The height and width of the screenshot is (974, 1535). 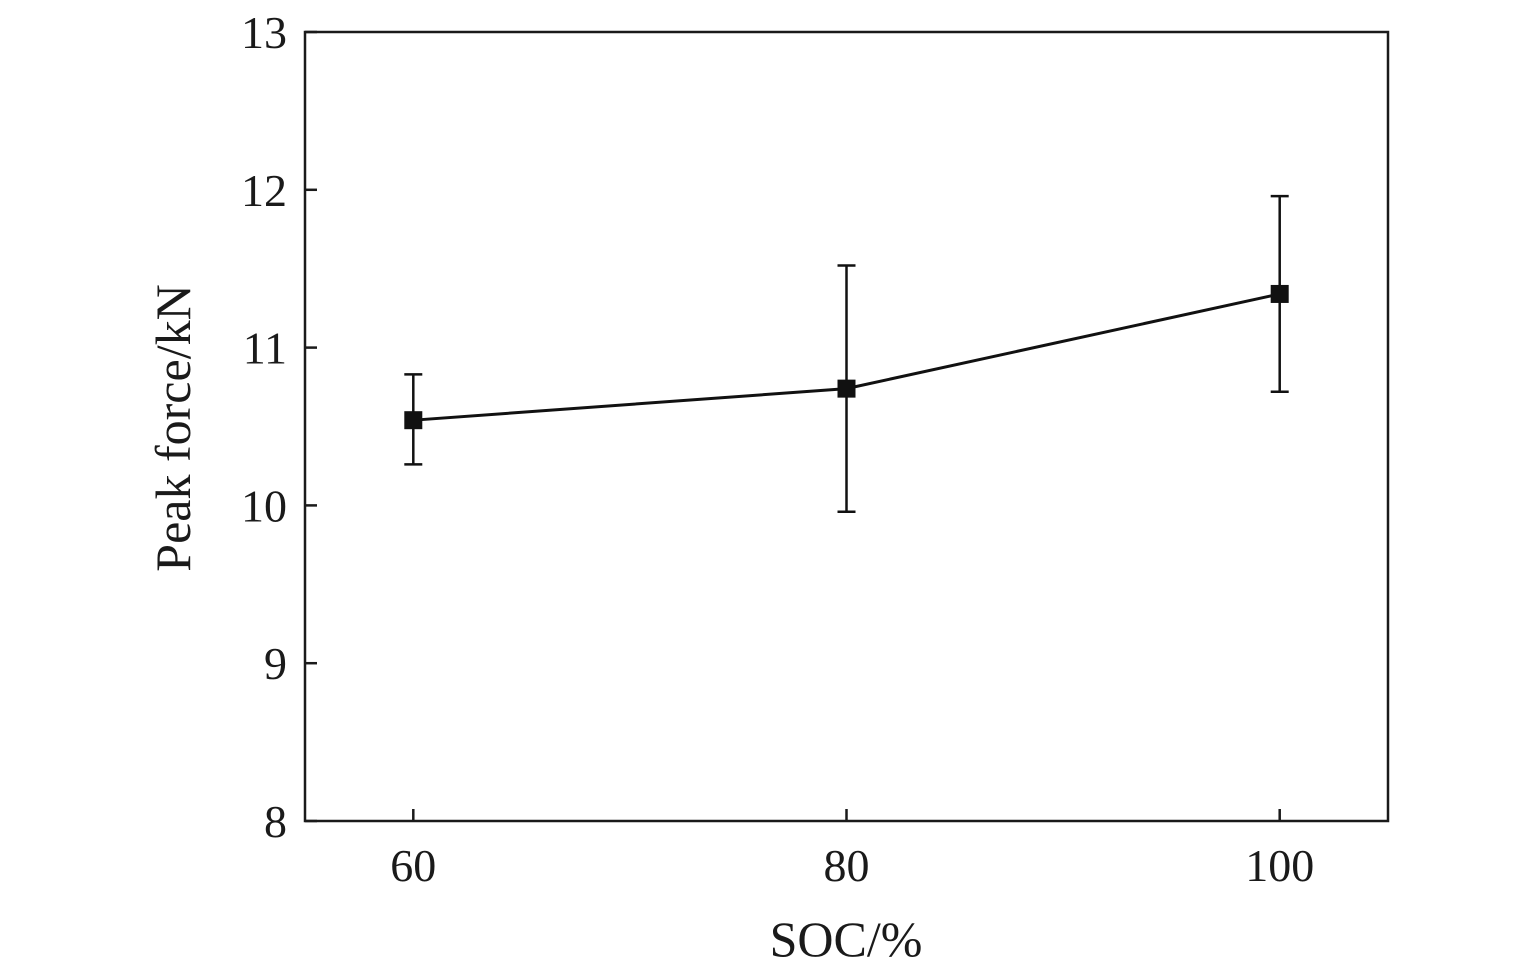 I want to click on y-tick-label: 8, so click(x=275, y=821).